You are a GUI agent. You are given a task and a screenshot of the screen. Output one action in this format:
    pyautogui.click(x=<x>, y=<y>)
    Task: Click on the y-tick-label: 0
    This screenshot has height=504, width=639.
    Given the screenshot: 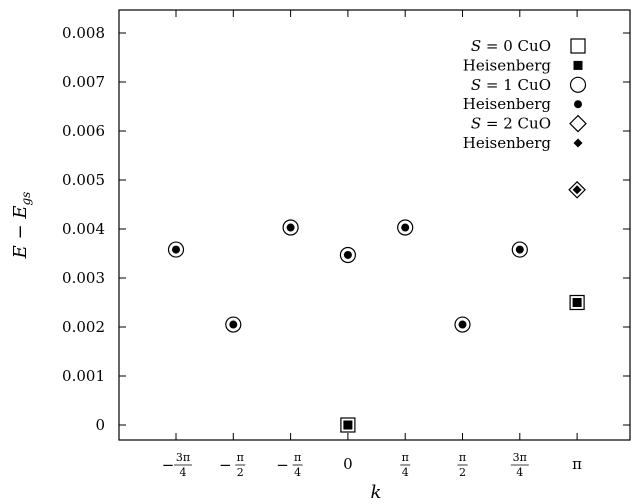 What is the action you would take?
    pyautogui.click(x=100, y=425)
    